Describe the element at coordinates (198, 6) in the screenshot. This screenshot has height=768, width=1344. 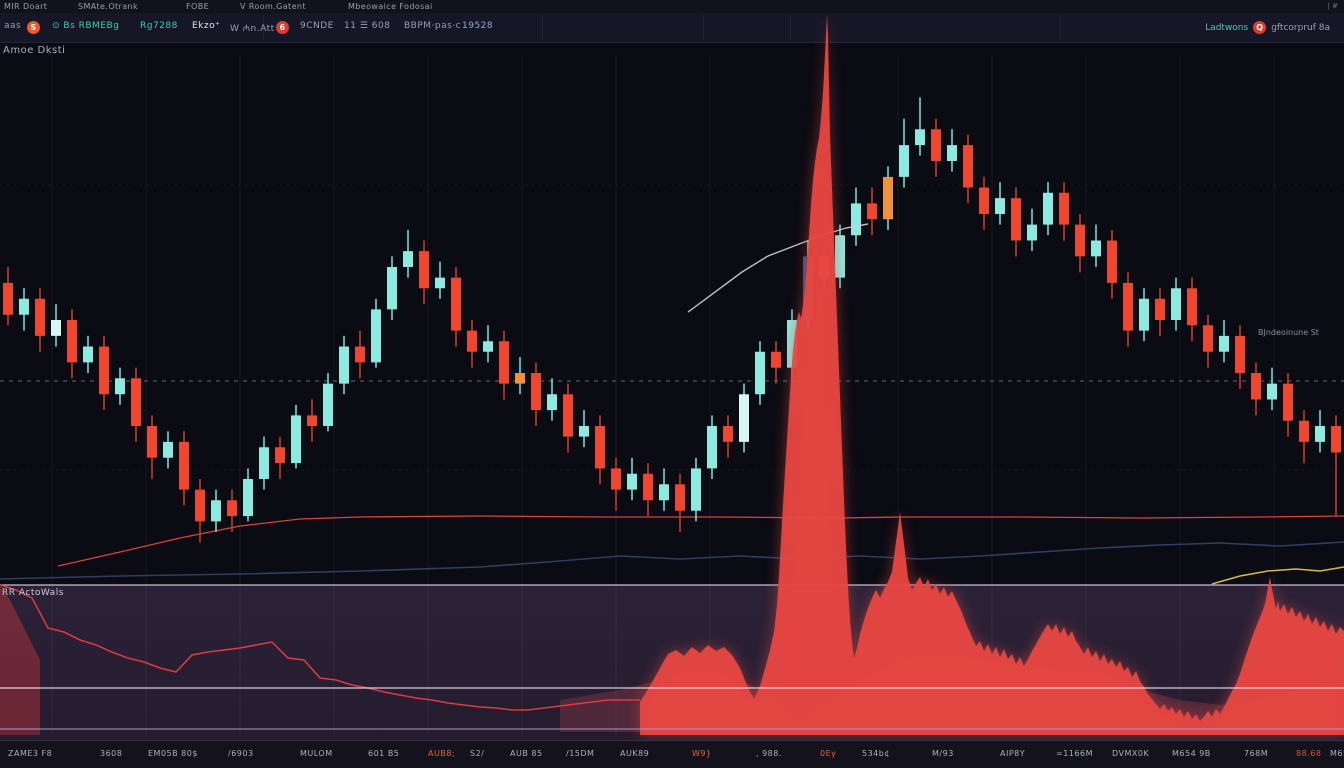
I see `flame-icon: FOBE` at that location.